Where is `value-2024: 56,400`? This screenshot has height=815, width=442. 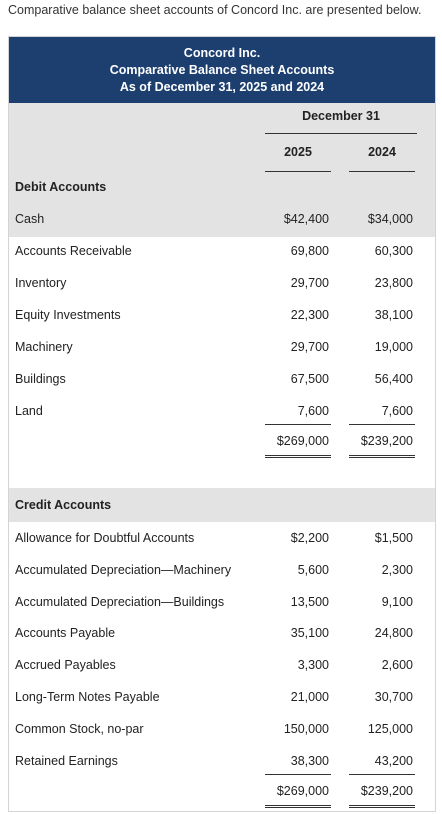
value-2024: 56,400 is located at coordinates (393, 379).